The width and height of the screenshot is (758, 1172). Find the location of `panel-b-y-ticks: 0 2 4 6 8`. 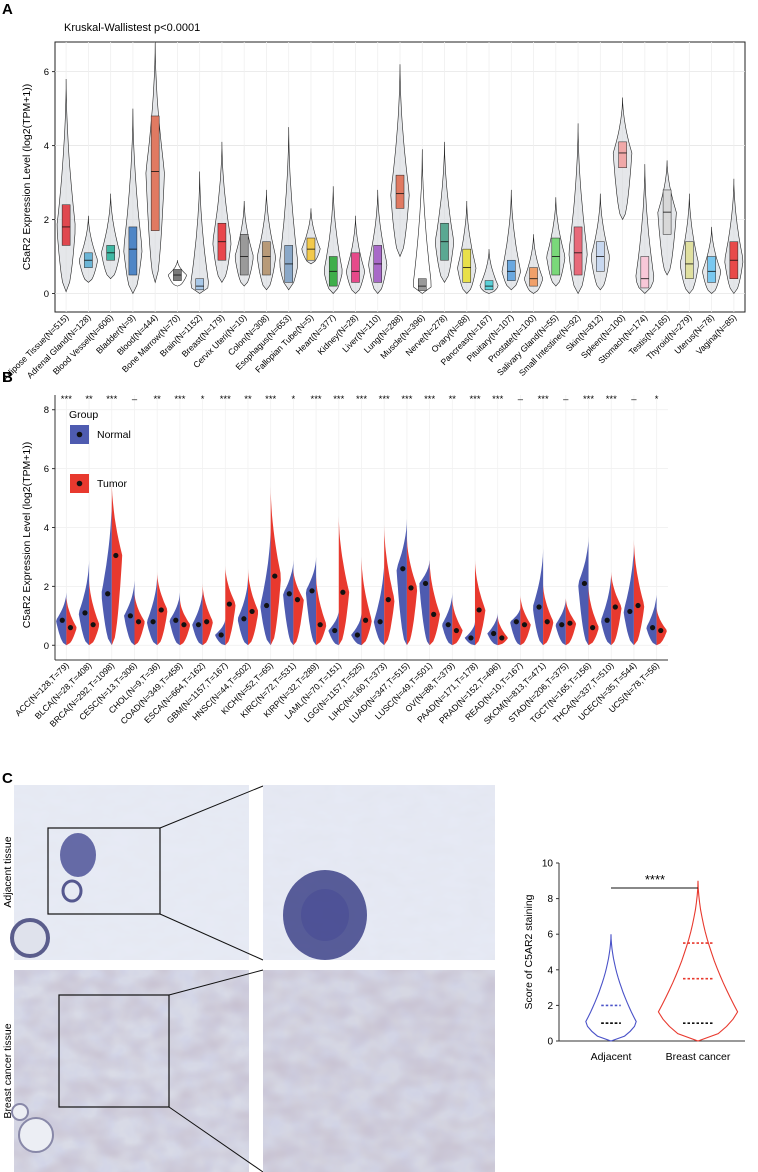

panel-b-y-ticks: 0 2 4 6 8 is located at coordinates (49, 528).